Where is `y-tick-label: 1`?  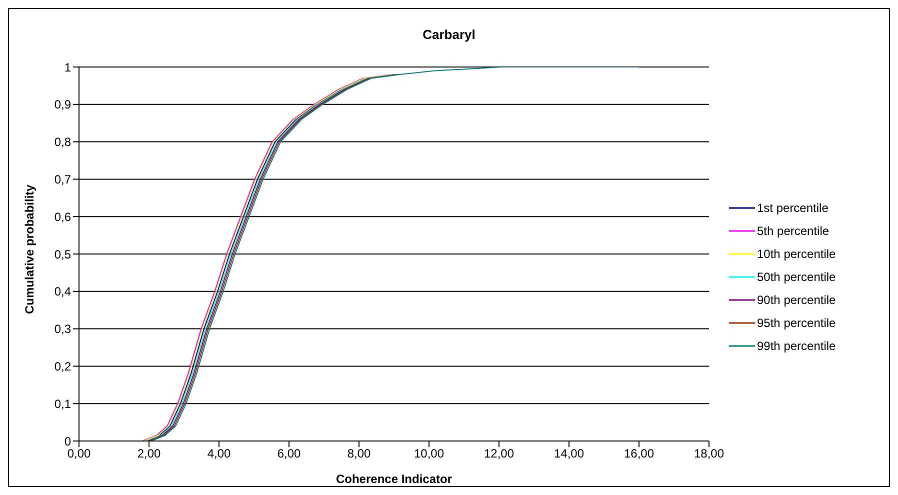
y-tick-label: 1 is located at coordinates (68, 67).